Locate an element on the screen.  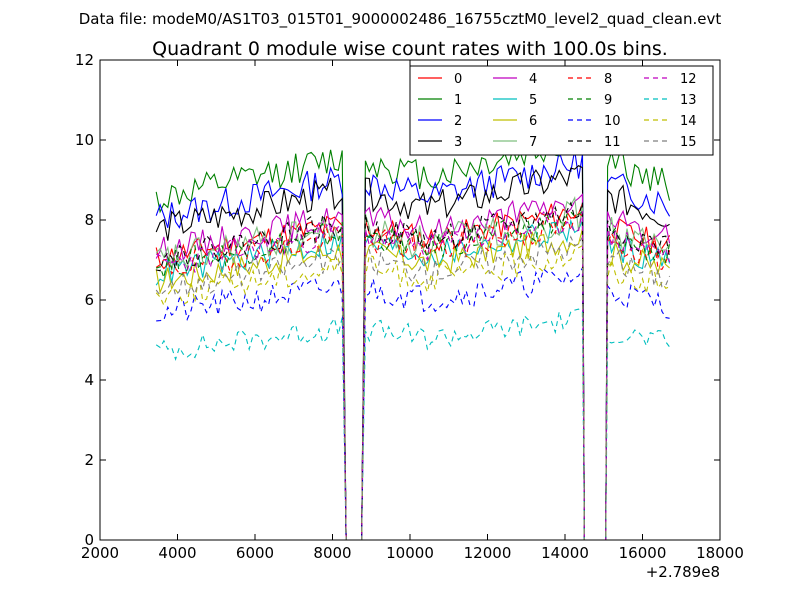
y-tick-label: 12 is located at coordinates (84, 60).